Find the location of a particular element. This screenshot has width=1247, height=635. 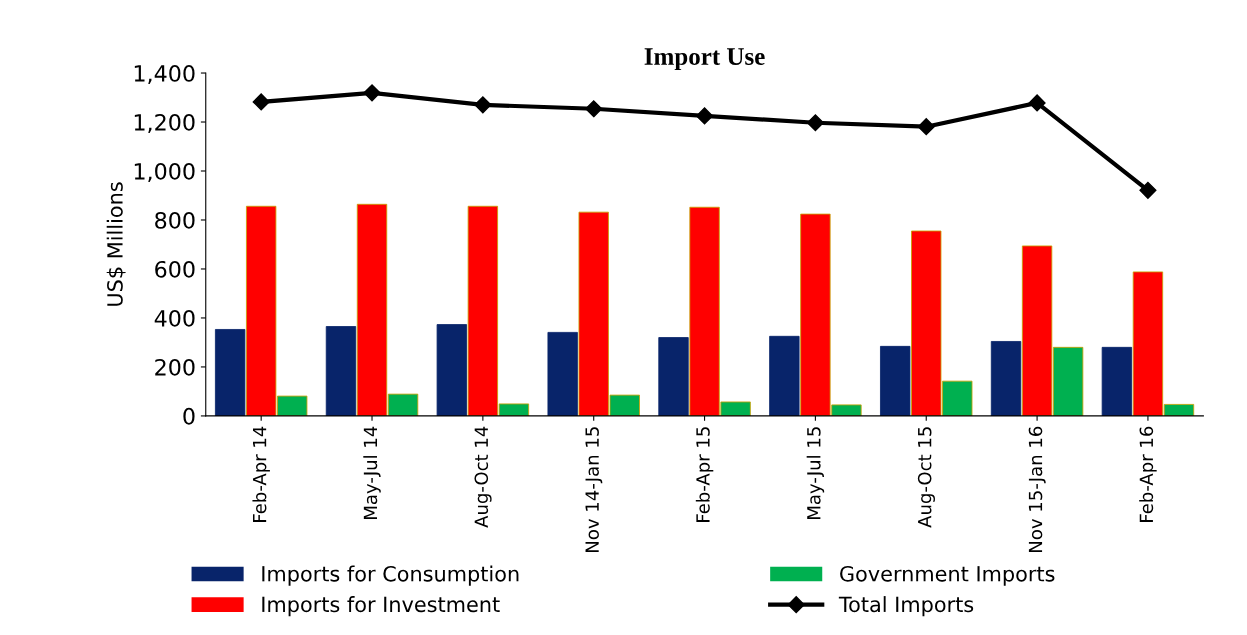

y-tick-label: 200 is located at coordinates (175, 367).